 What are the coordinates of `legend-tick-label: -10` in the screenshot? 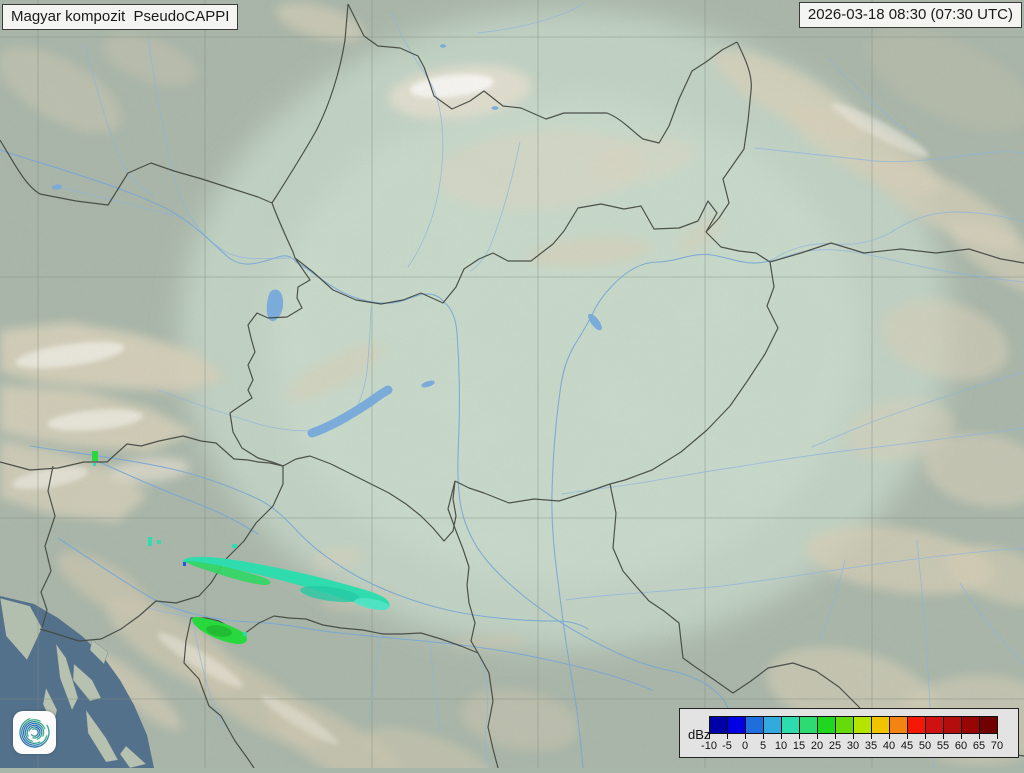 It's located at (709, 746).